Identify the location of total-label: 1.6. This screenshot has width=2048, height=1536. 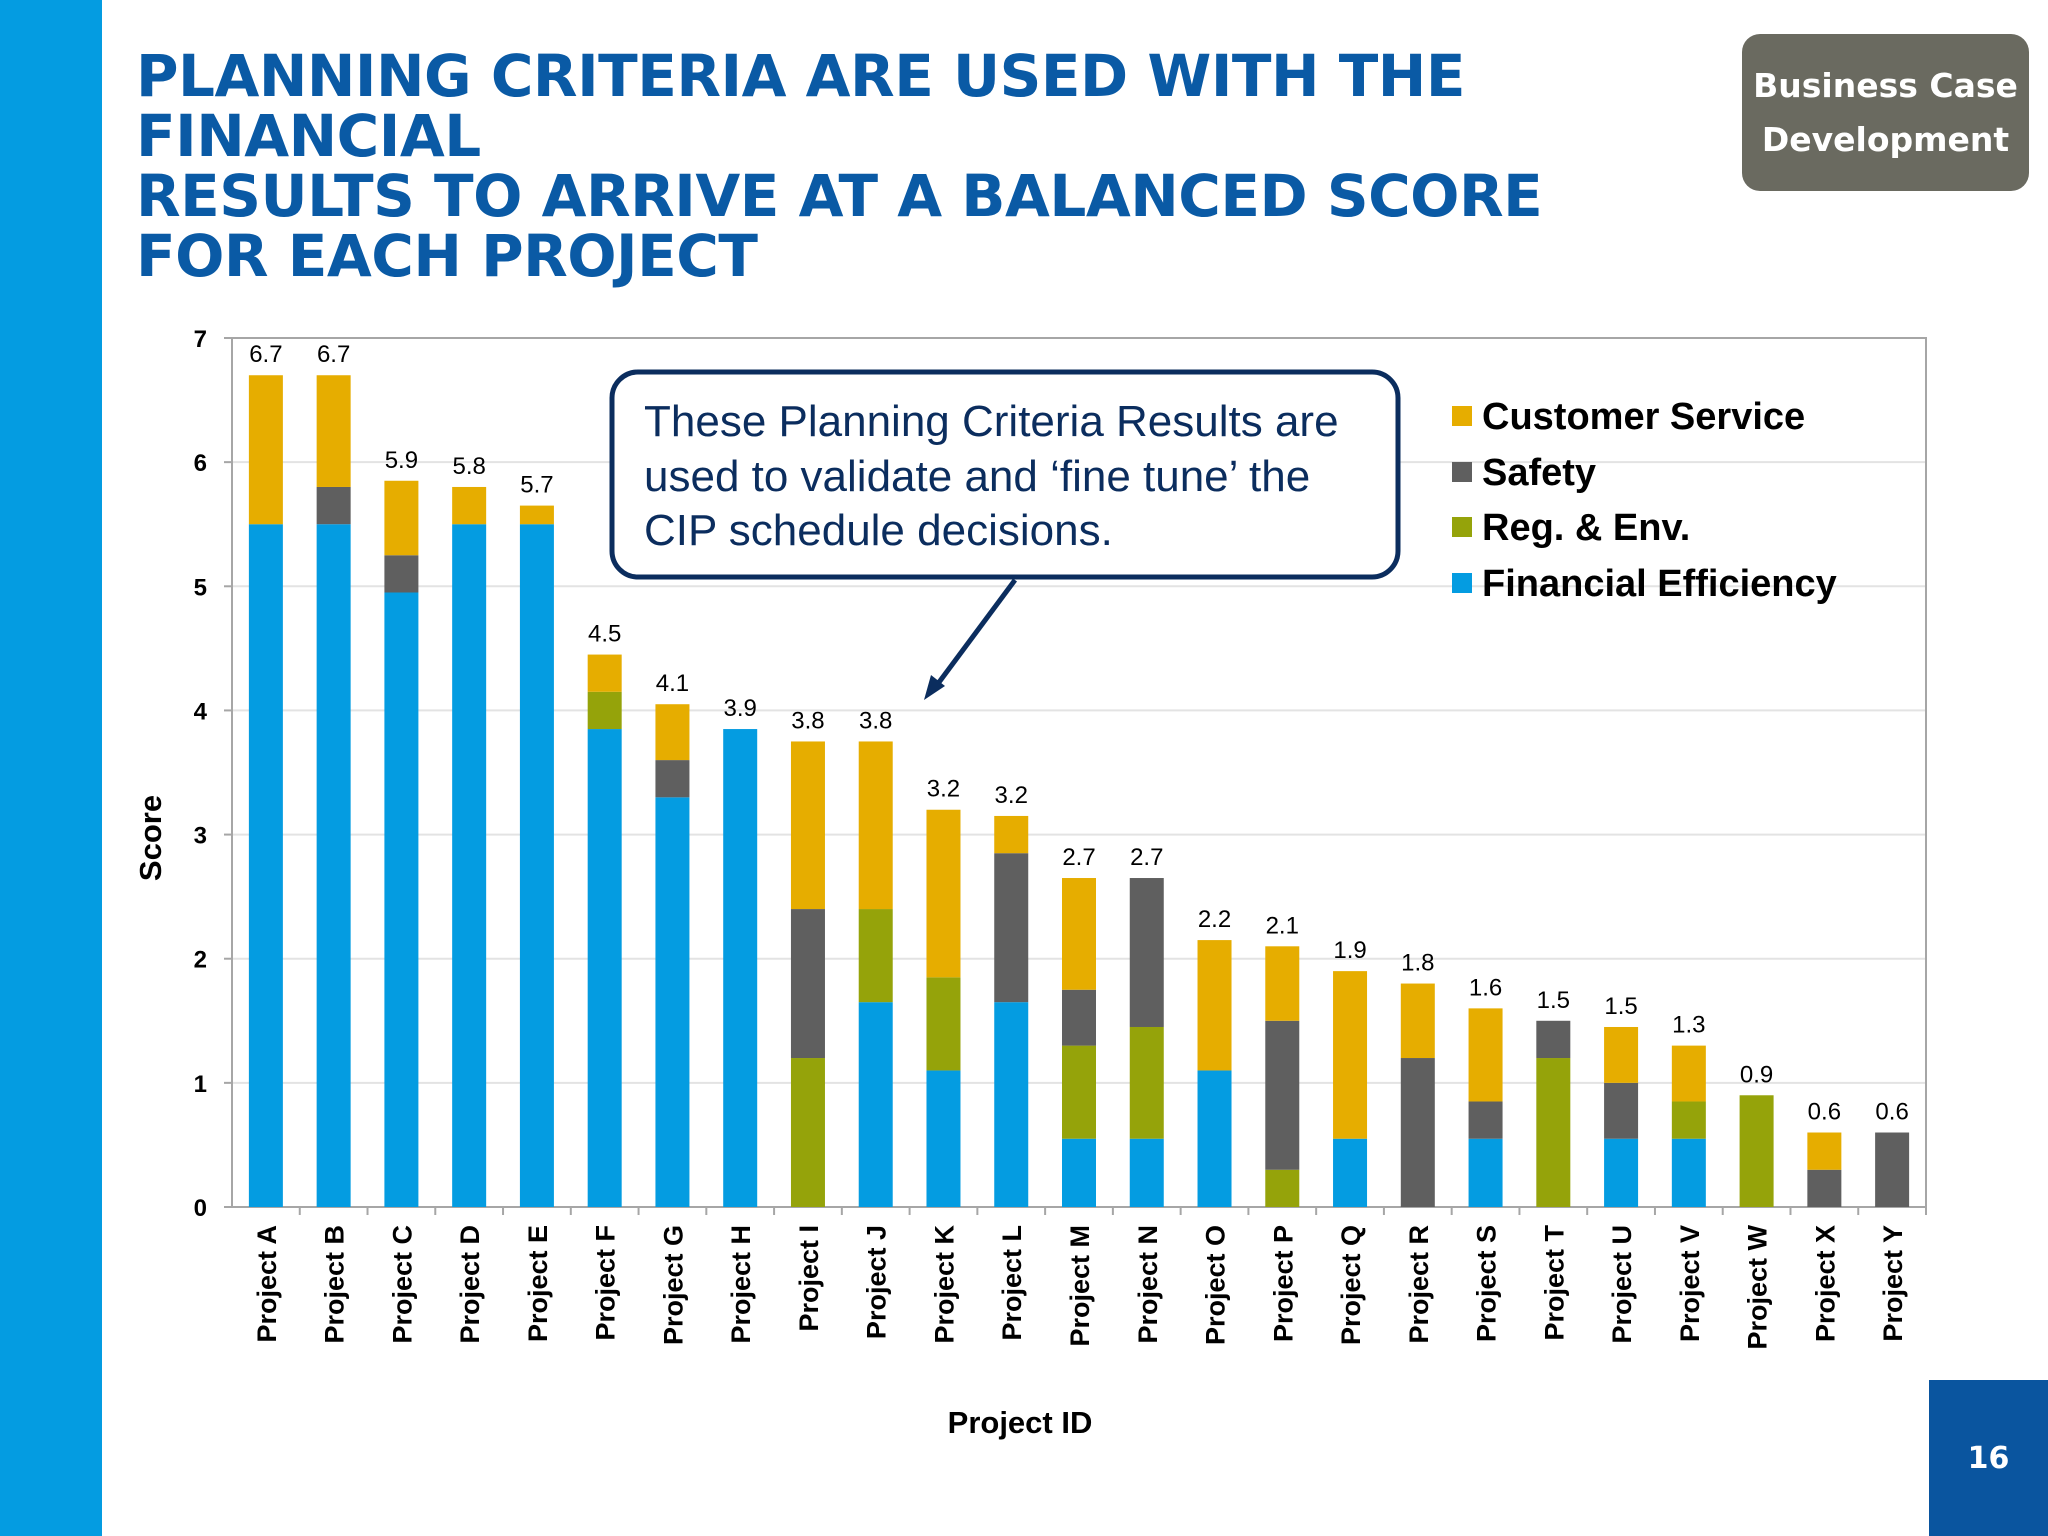
(1485, 987).